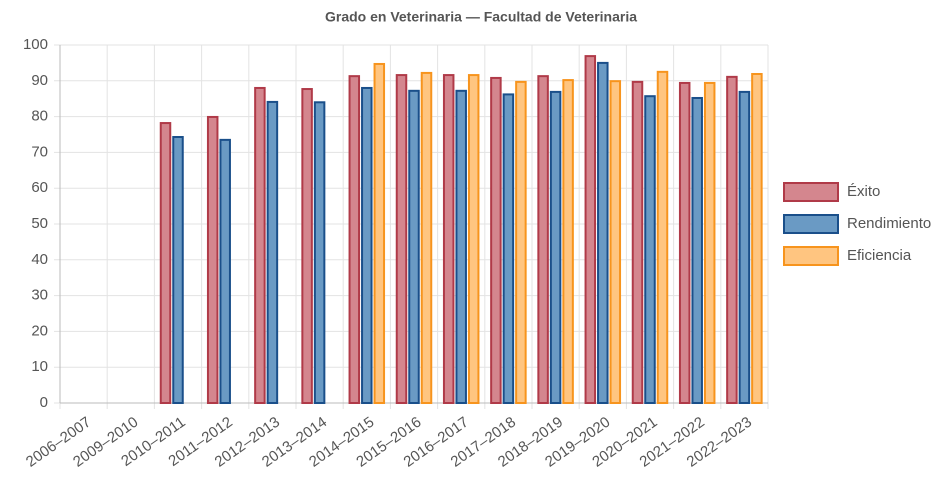 The width and height of the screenshot is (952, 477). I want to click on y-tick-label: 80, so click(39, 116).